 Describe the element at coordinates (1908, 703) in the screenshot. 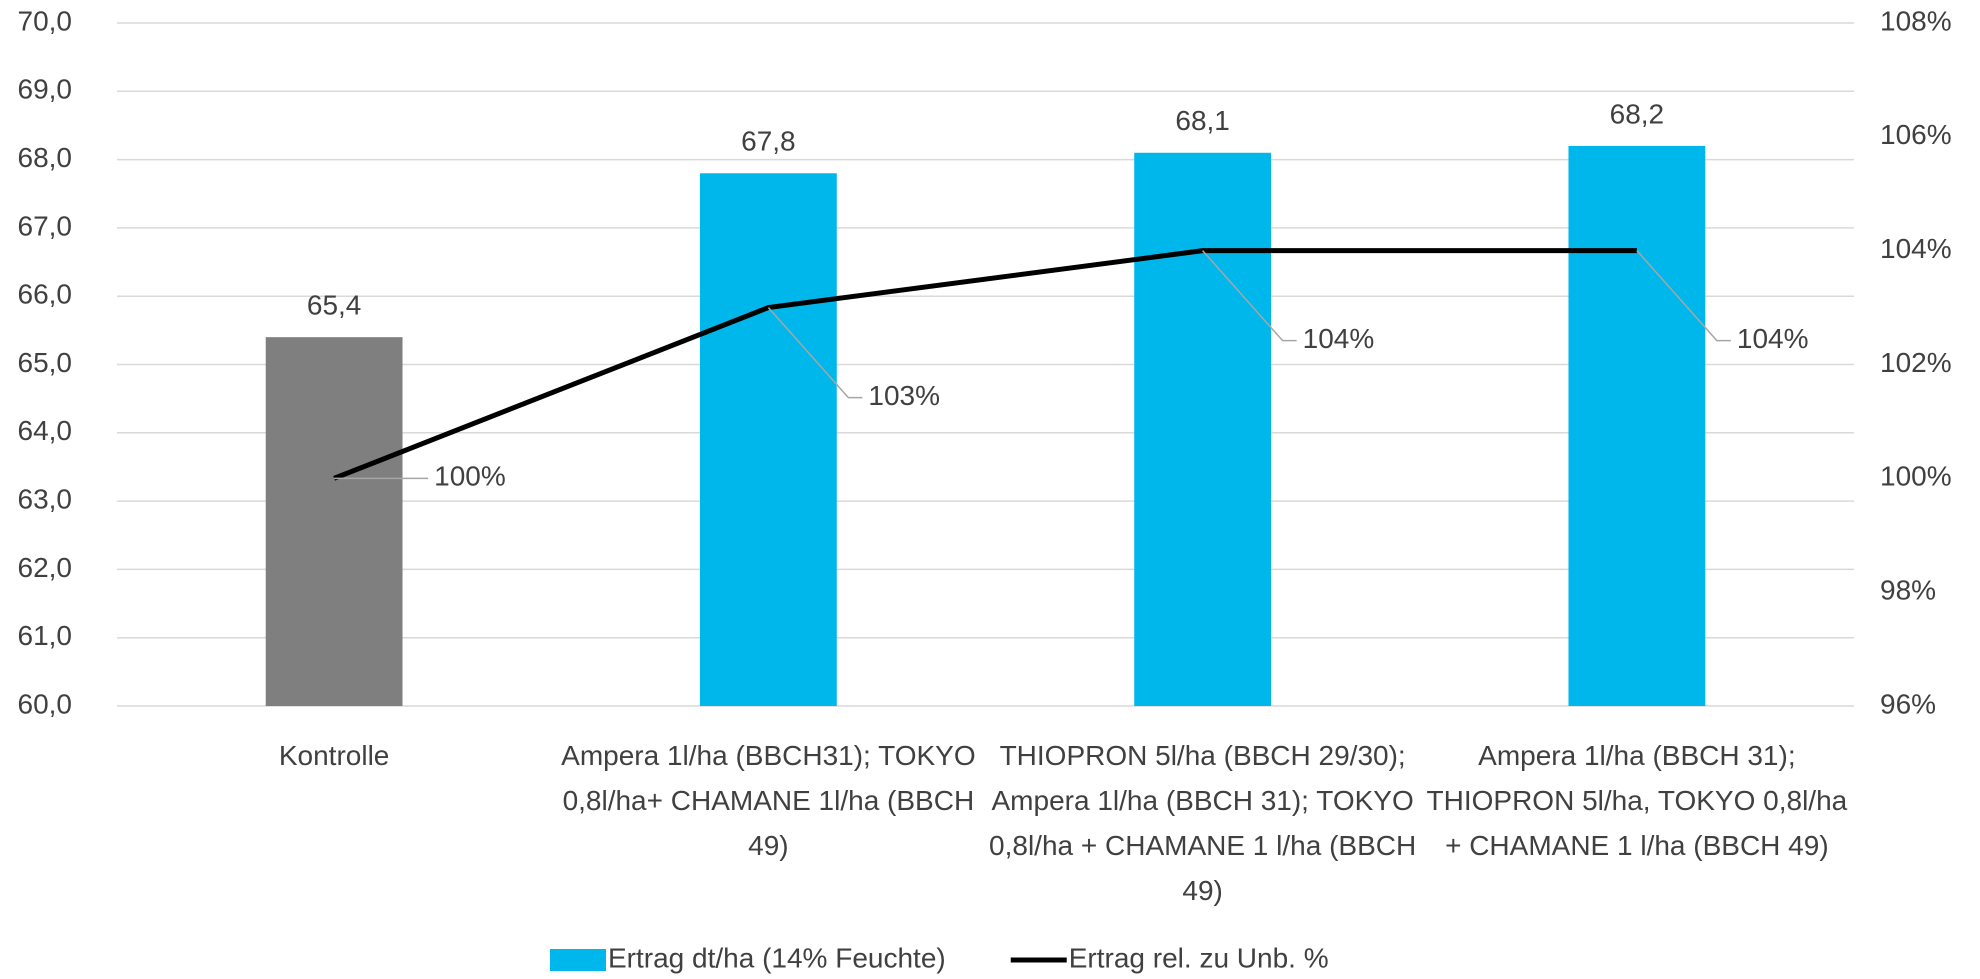

I see `y2-tick-label: 96%` at that location.